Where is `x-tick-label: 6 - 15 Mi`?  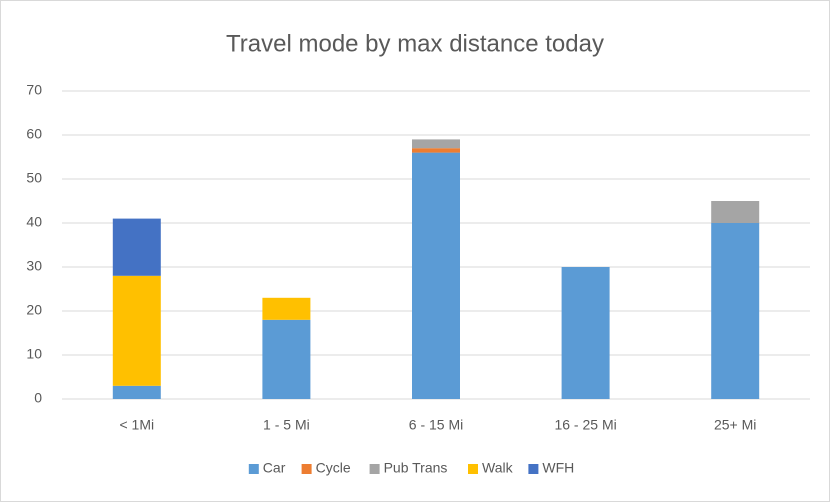
x-tick-label: 6 - 15 Mi is located at coordinates (436, 425).